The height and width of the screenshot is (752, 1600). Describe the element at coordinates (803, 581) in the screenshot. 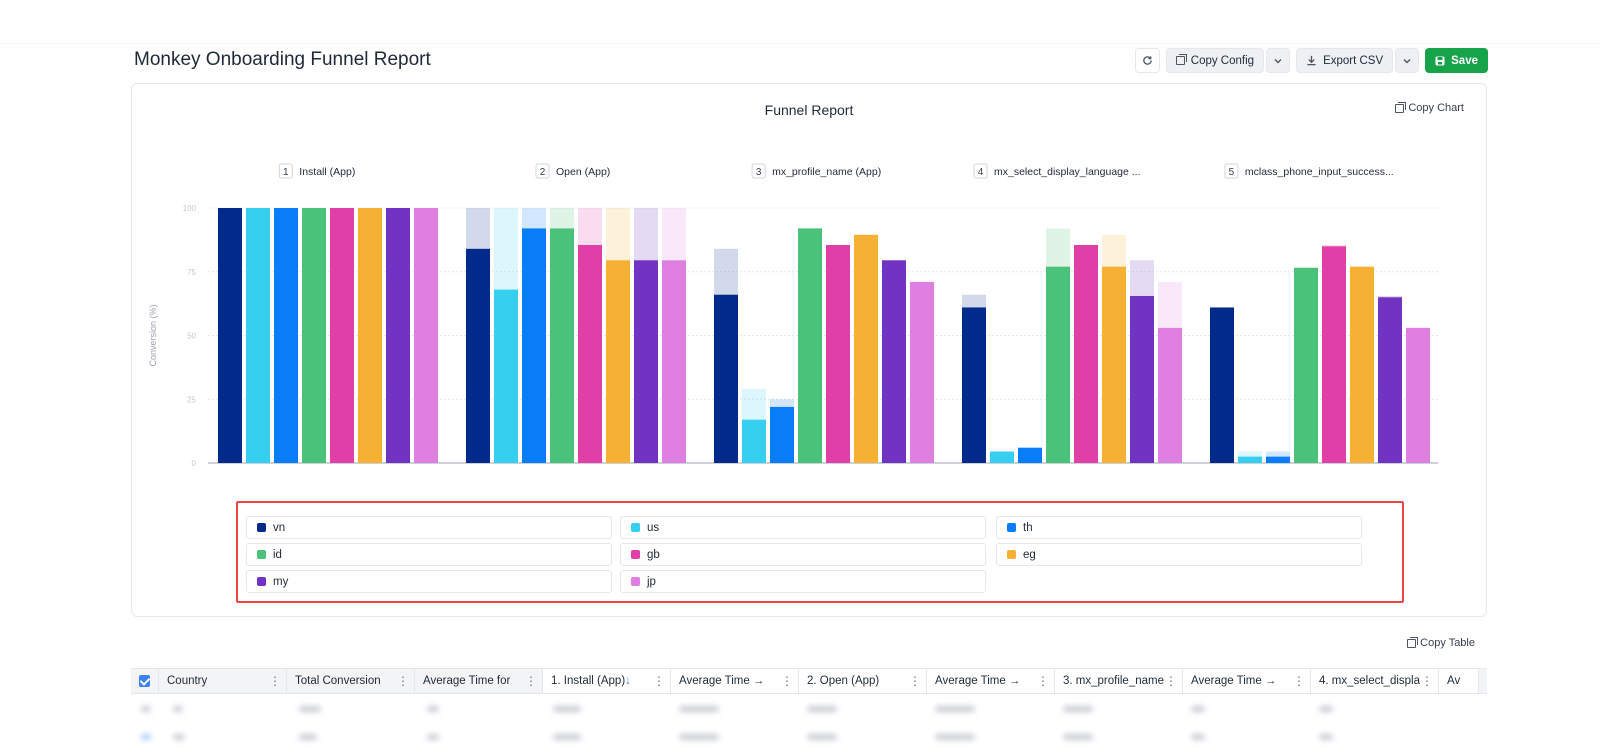

I see `legend-item-jp: jp` at that location.